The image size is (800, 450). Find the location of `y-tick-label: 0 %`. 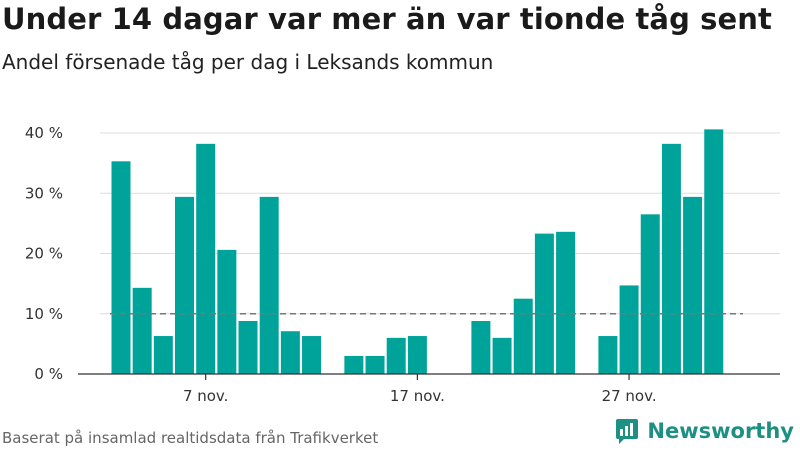

y-tick-label: 0 % is located at coordinates (48, 374).